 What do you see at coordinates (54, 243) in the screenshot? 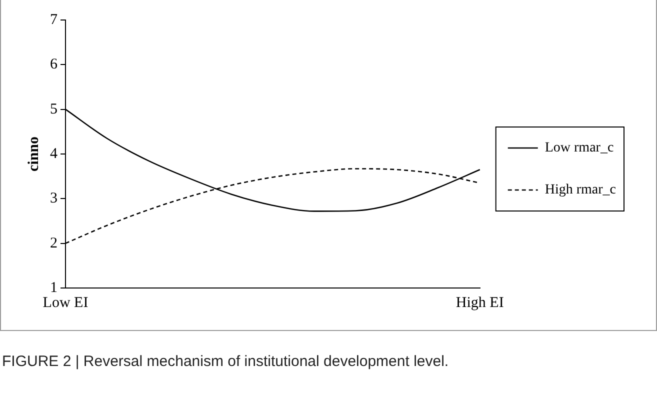
I see `y-tick-label: 2` at bounding box center [54, 243].